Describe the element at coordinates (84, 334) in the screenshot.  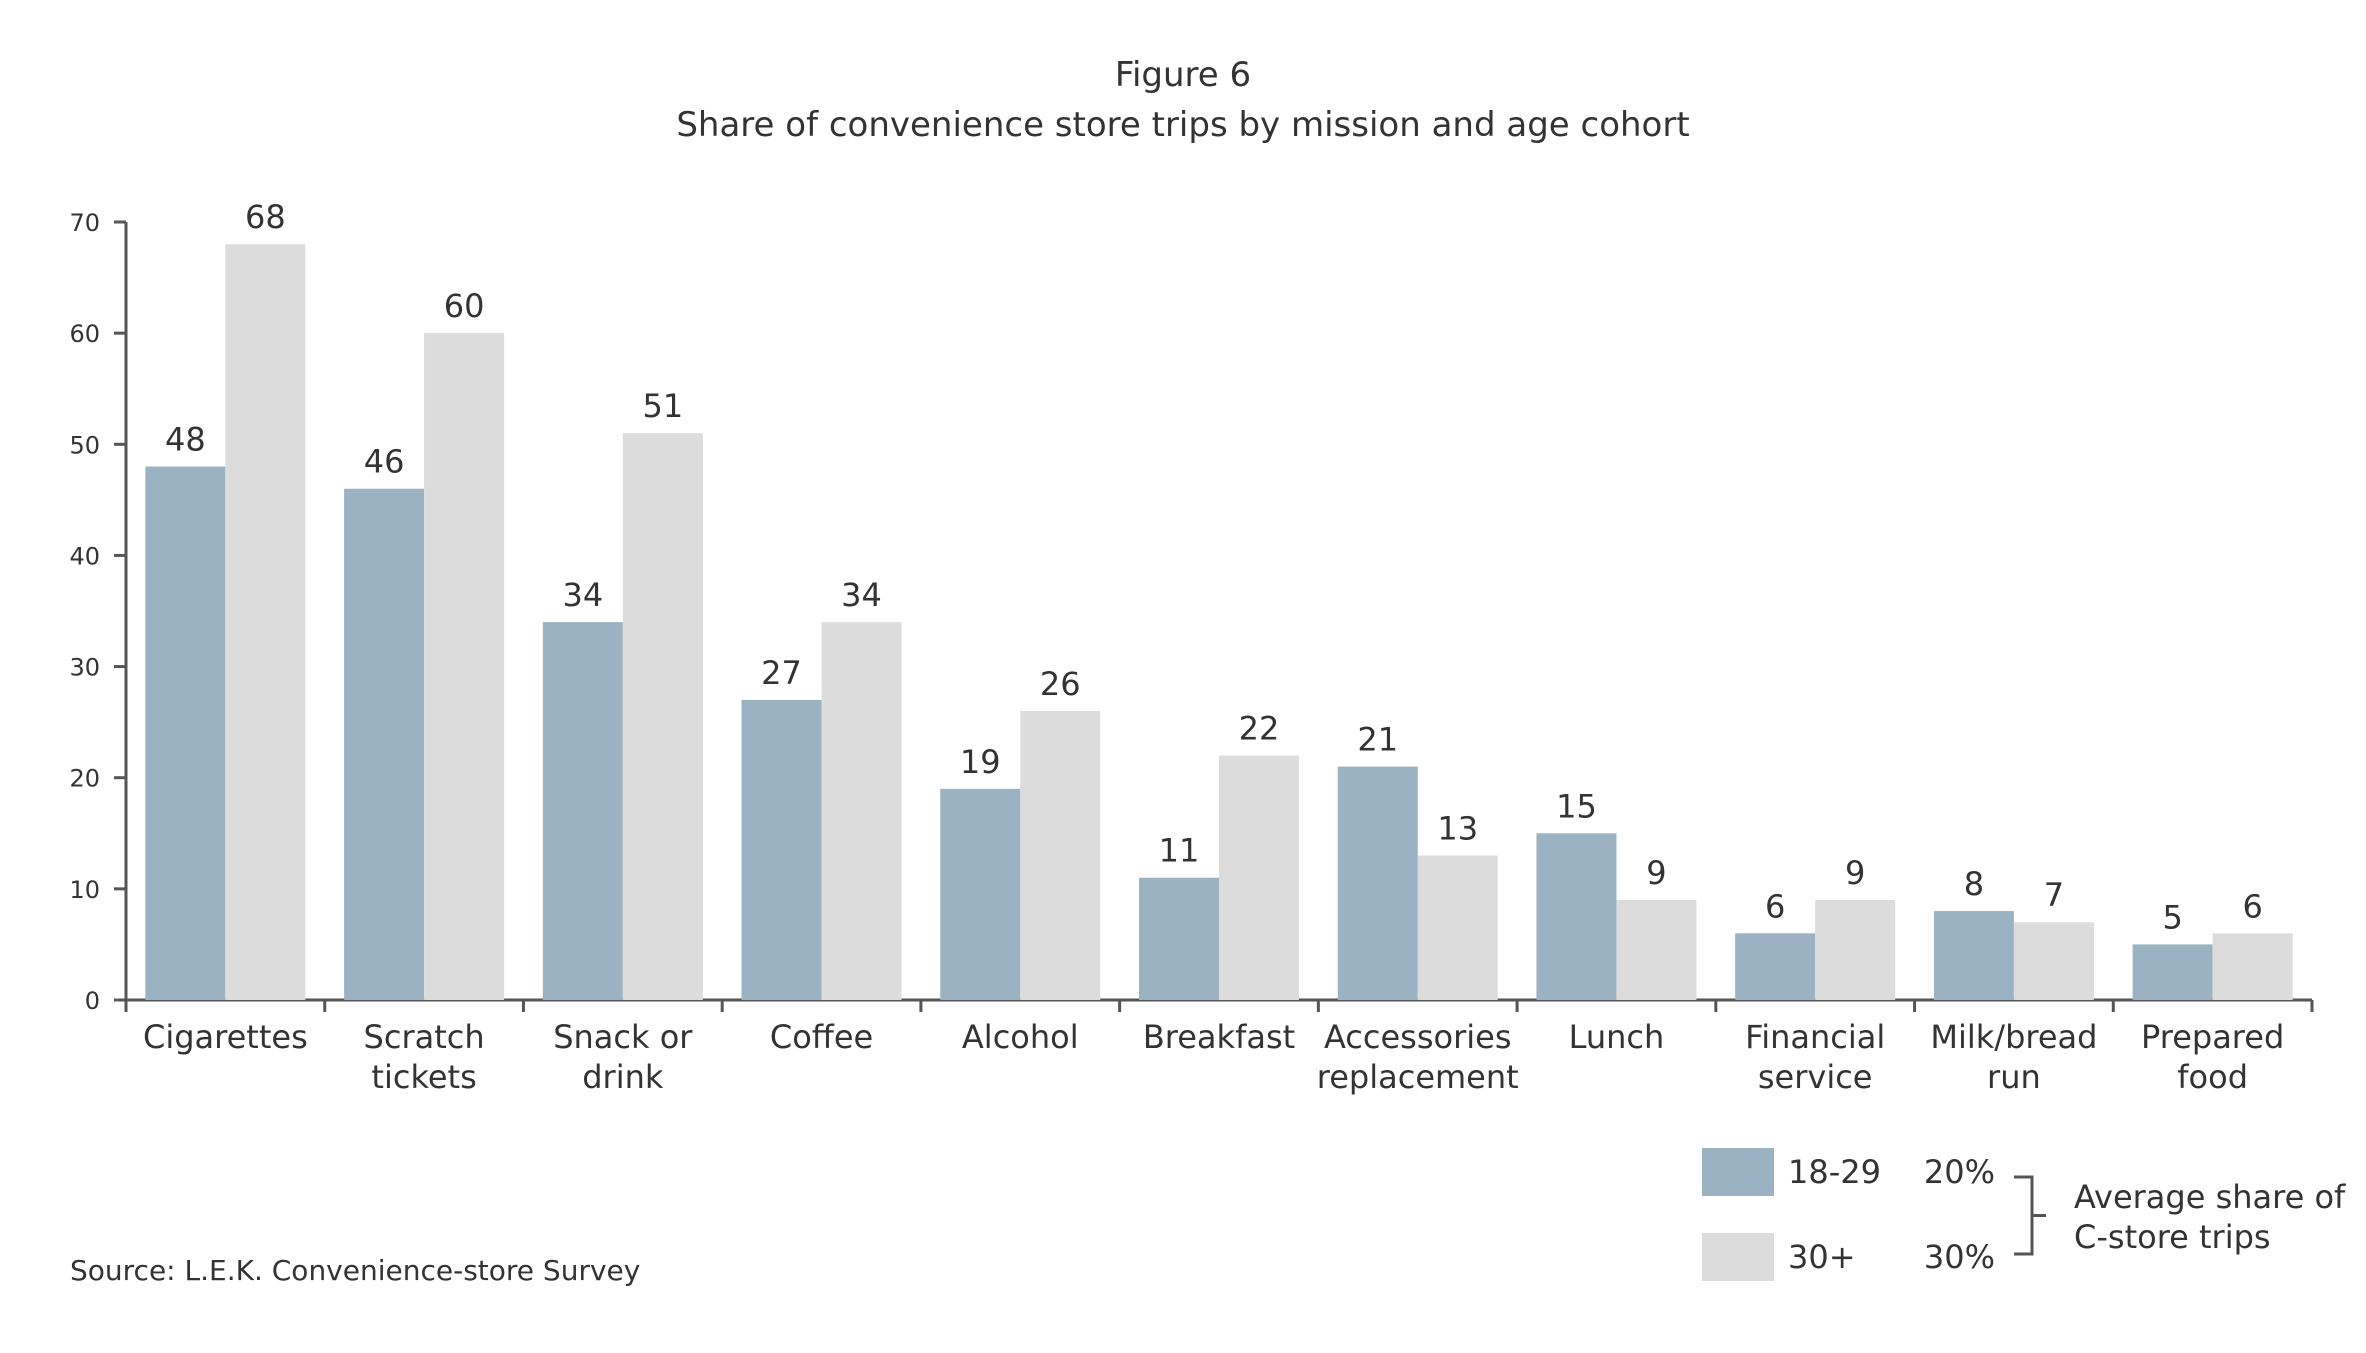
I see `y-tick-label: 60` at that location.